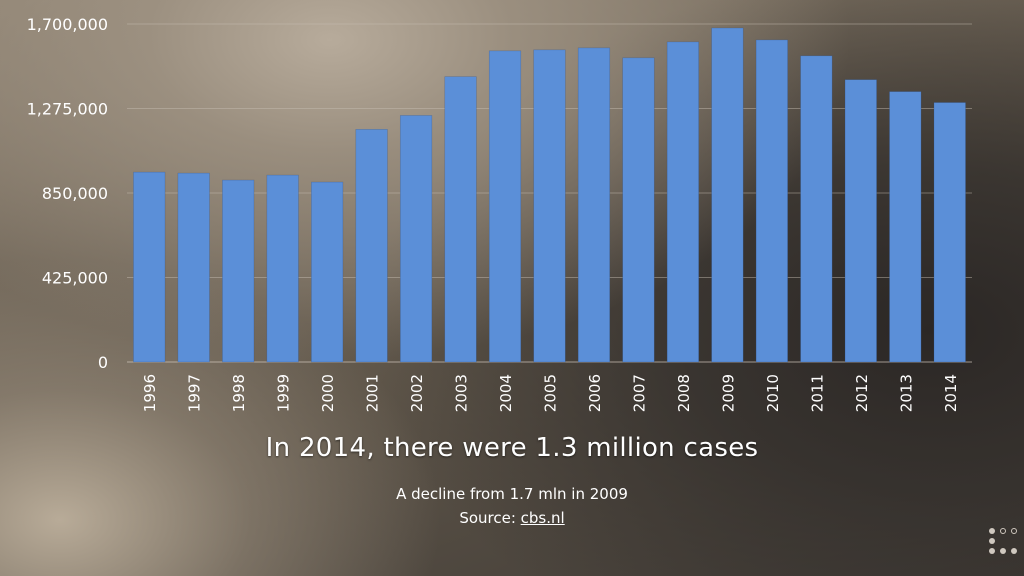  I want to click on y-tick-label: 1,275,000, so click(67, 109).